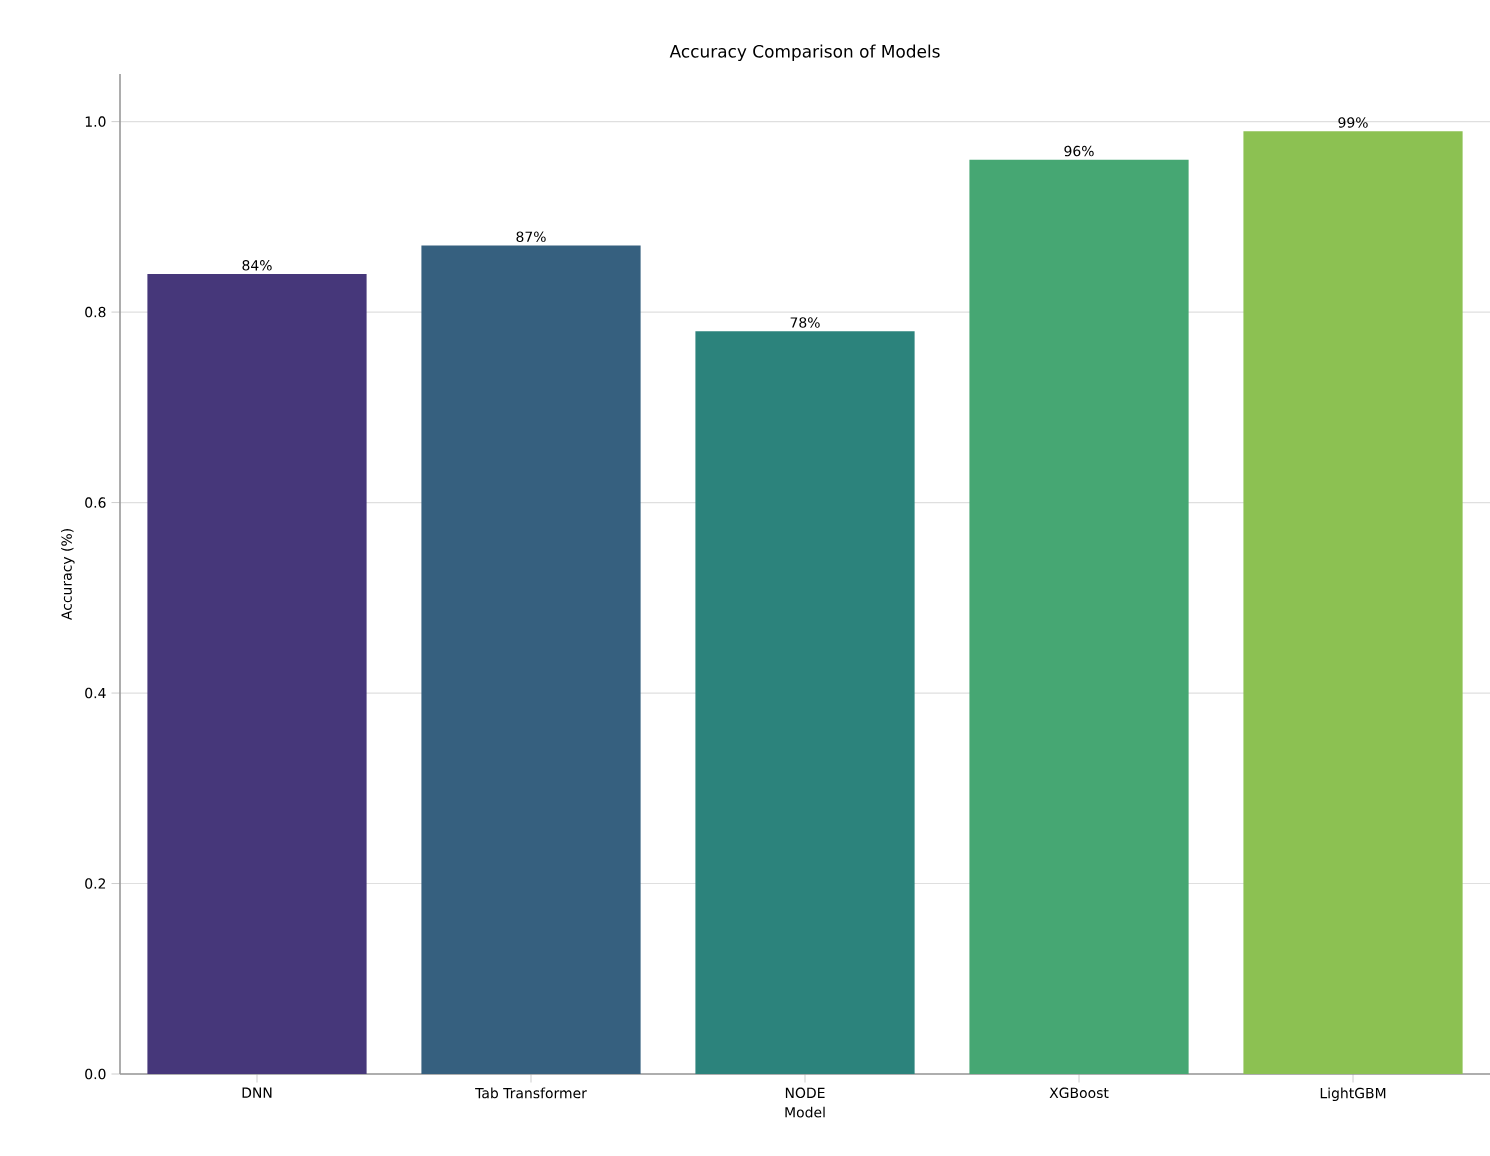 The width and height of the screenshot is (1490, 1156). What do you see at coordinates (804, 52) in the screenshot?
I see `chart-title: Accuracy Comparison of Models` at bounding box center [804, 52].